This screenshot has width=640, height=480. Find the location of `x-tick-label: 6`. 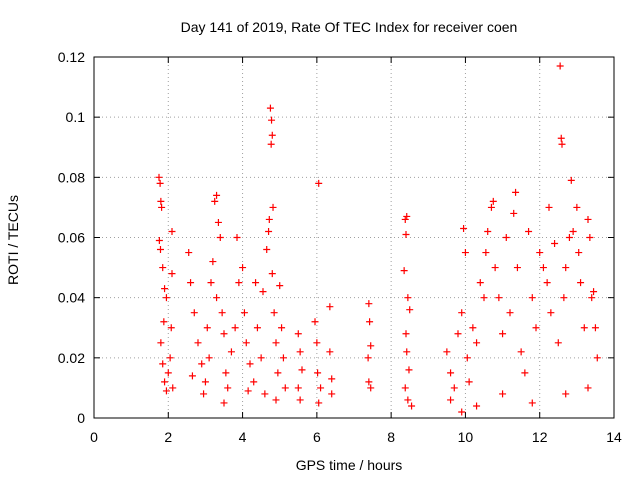

x-tick-label: 6 is located at coordinates (317, 437).